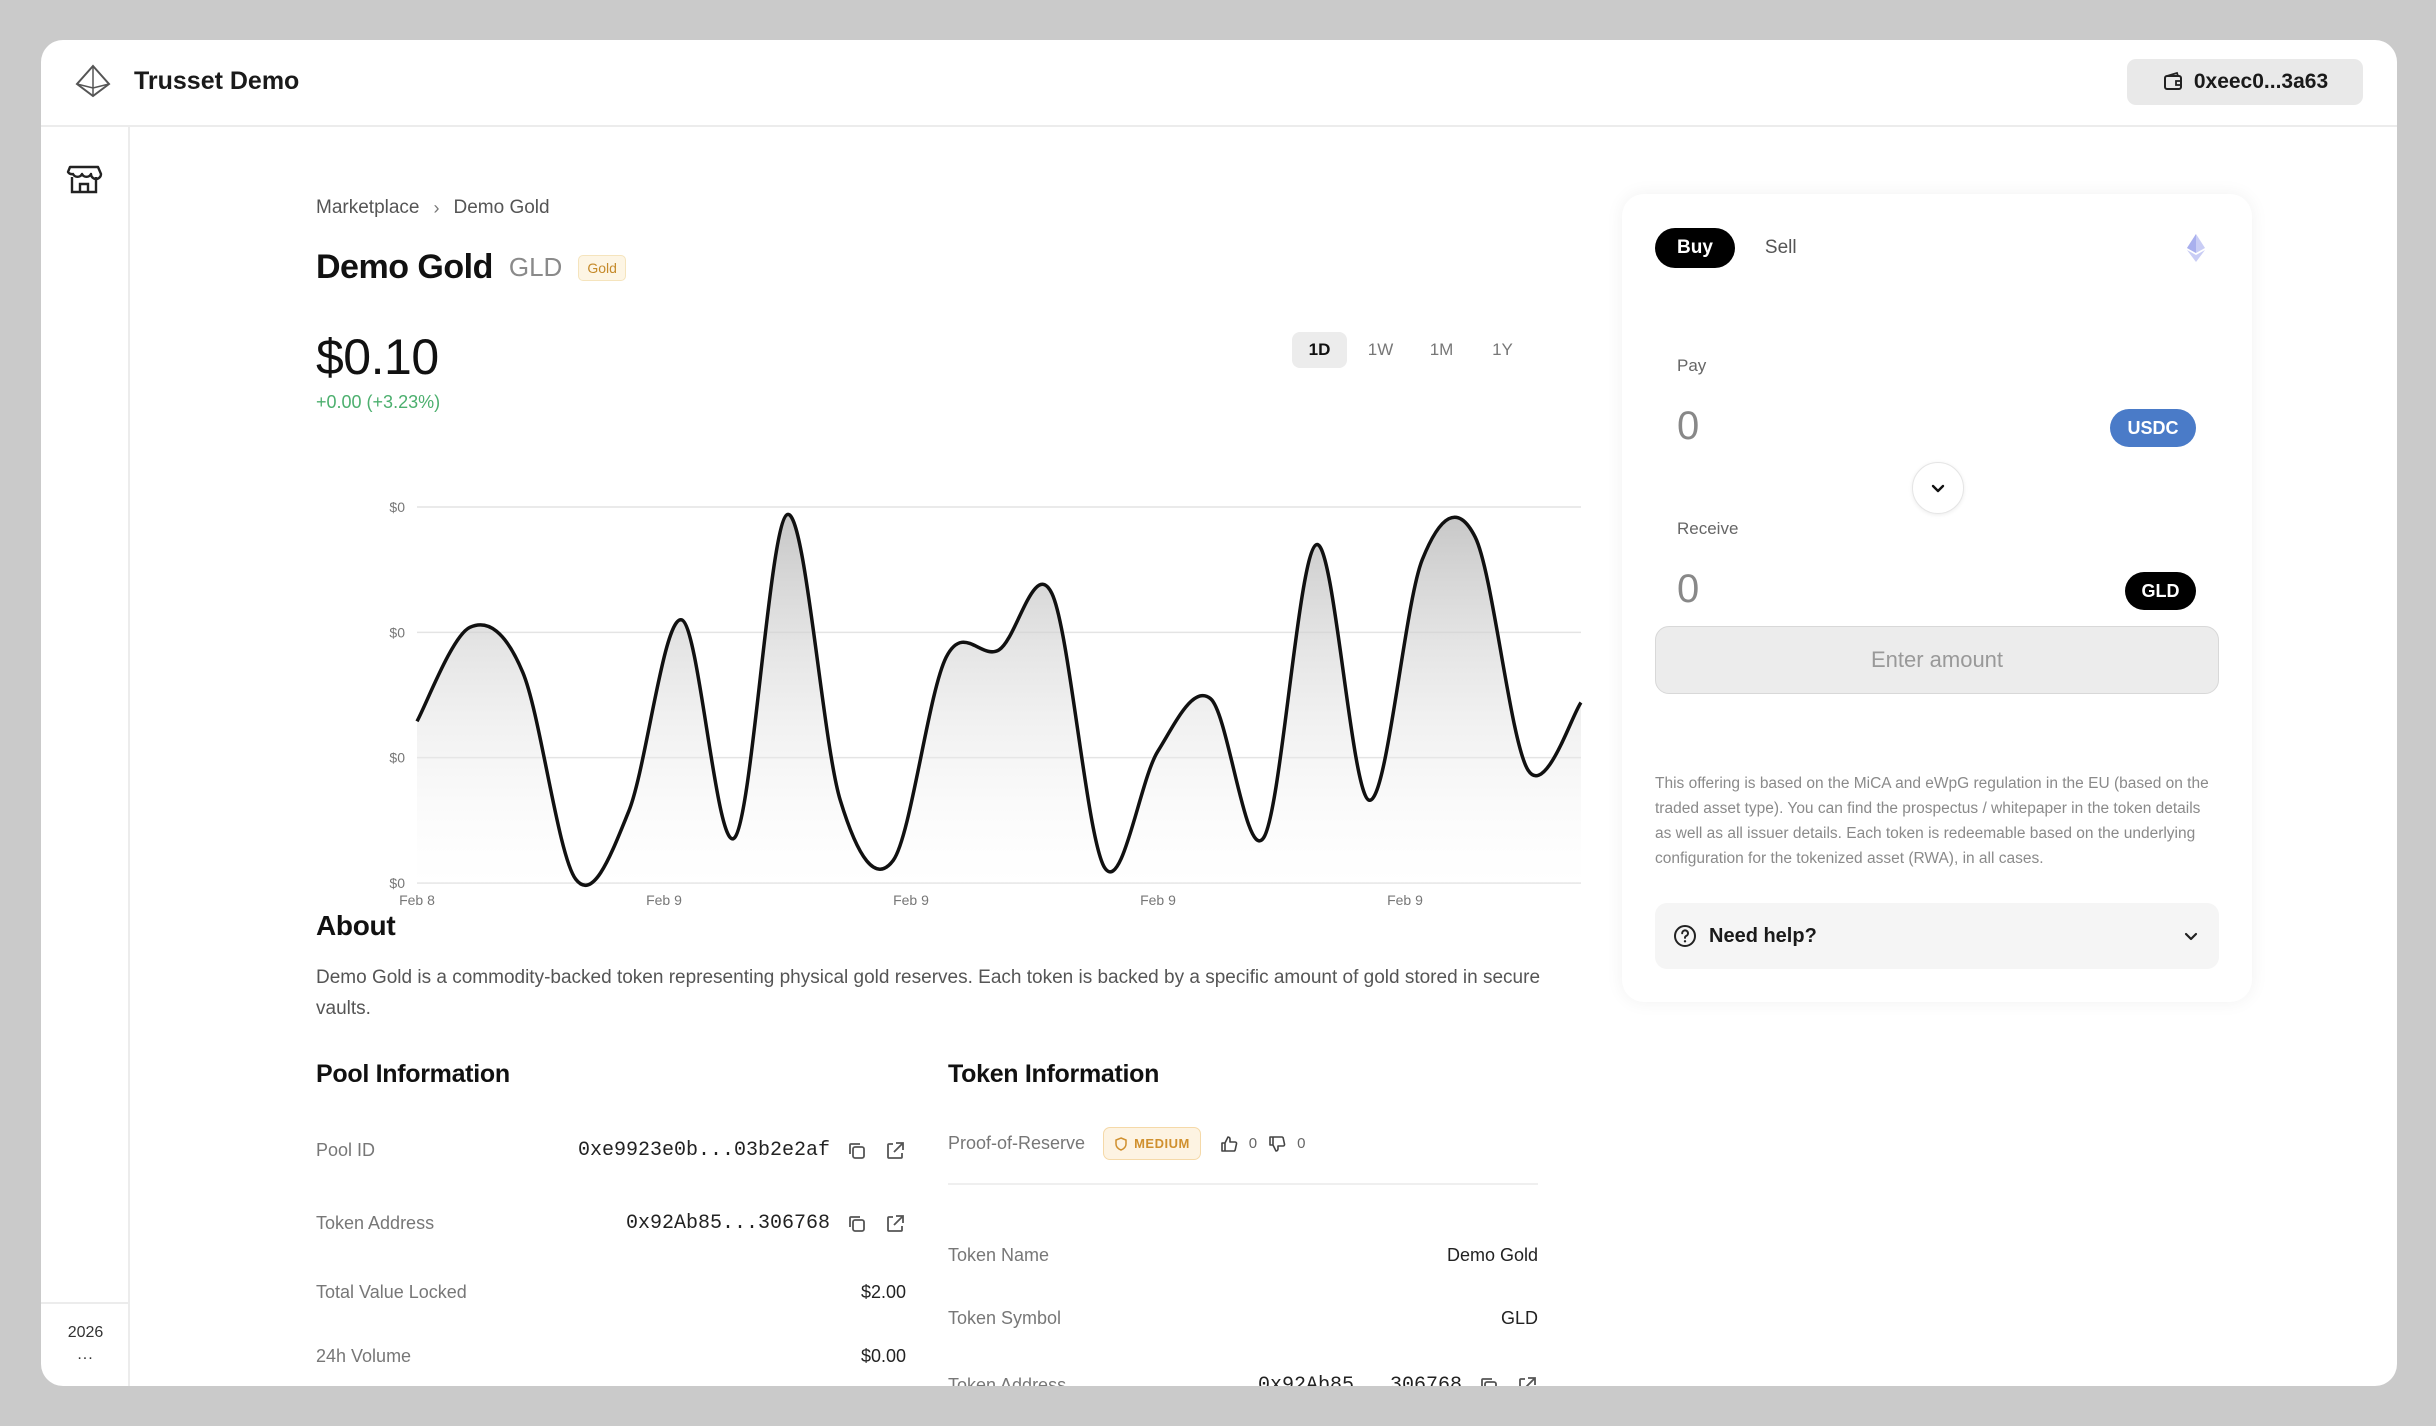 Image resolution: width=2436 pixels, height=1426 pixels. Describe the element at coordinates (404, 267) in the screenshot. I see `token-name: Demo Gold` at that location.